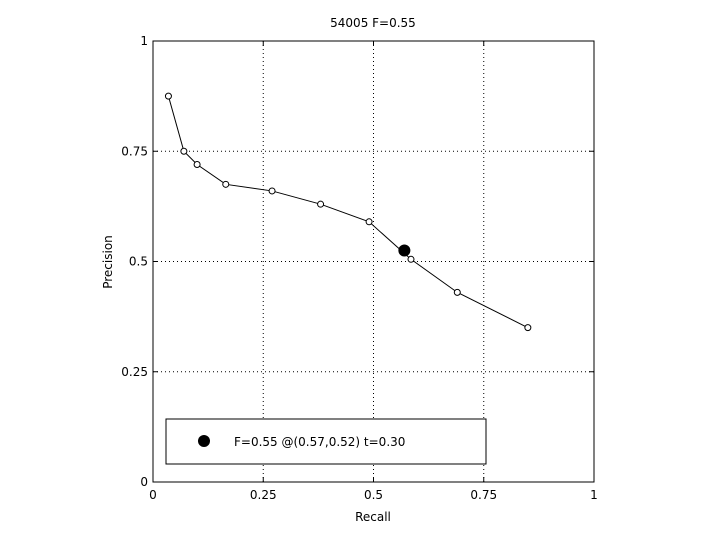  Describe the element at coordinates (134, 151) in the screenshot. I see `y-tick-label: 0.75` at that location.